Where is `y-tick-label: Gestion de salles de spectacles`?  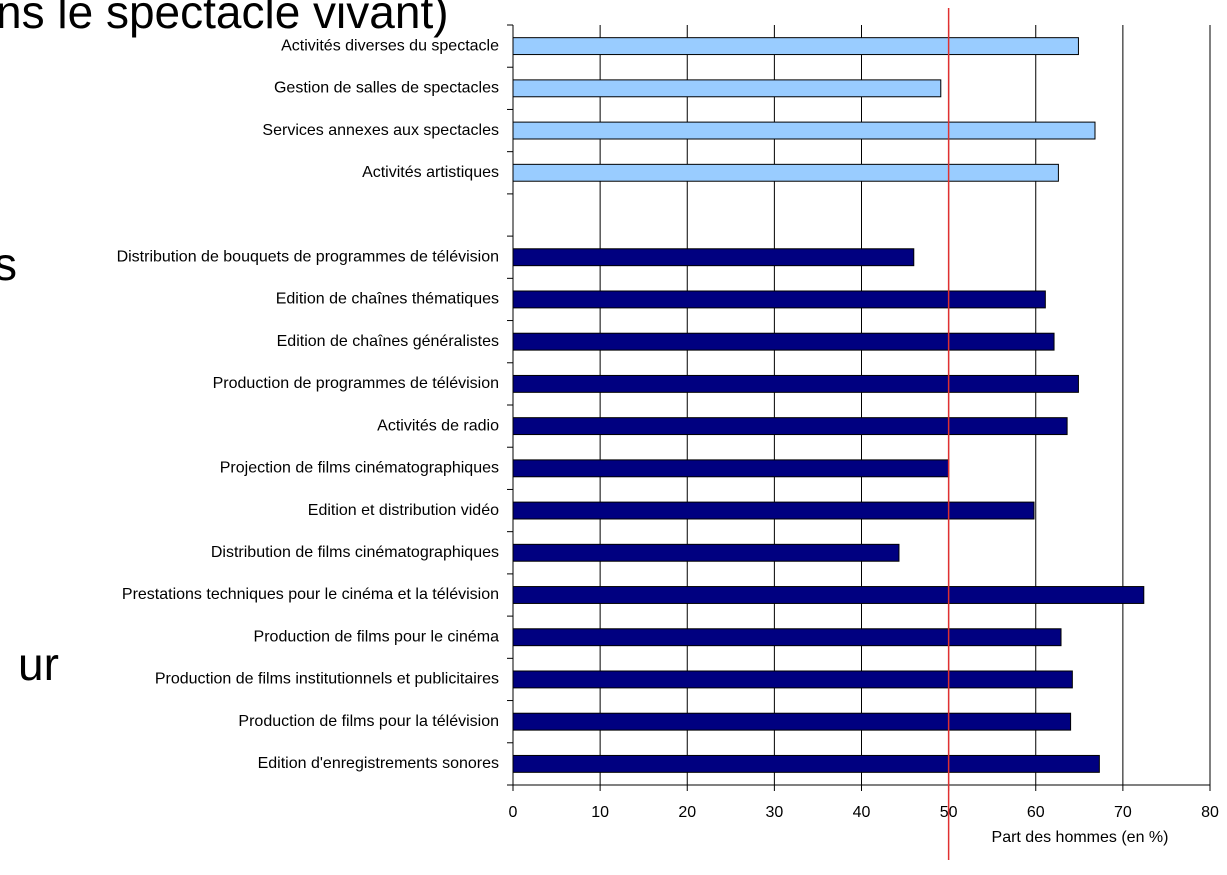 y-tick-label: Gestion de salles de spectacles is located at coordinates (386, 88).